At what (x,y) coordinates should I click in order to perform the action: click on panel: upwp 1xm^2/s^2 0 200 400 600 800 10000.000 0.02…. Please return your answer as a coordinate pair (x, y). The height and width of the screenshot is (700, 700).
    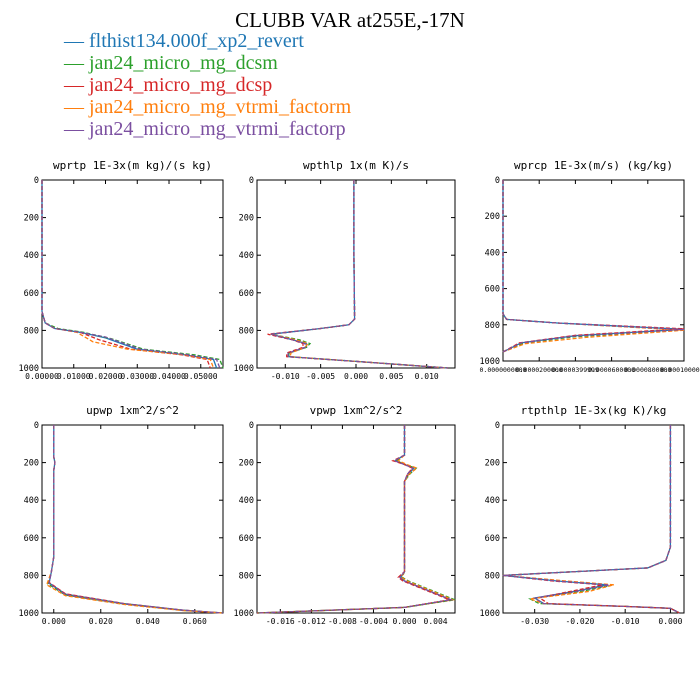
    Looking at the image, I should click on (121, 515).